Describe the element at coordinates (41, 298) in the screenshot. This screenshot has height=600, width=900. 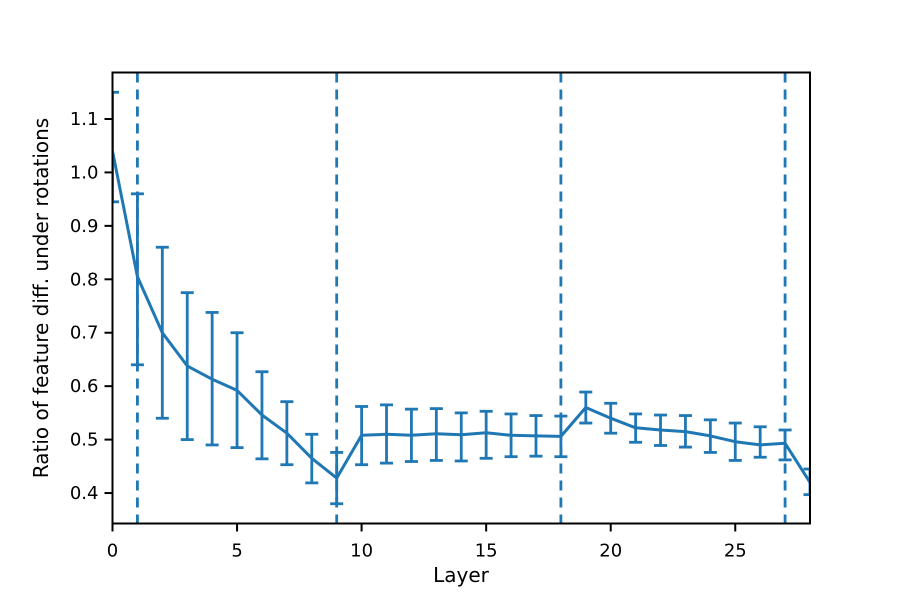
I see `y-axis-title: Ratio of feature diff. under rotations` at that location.